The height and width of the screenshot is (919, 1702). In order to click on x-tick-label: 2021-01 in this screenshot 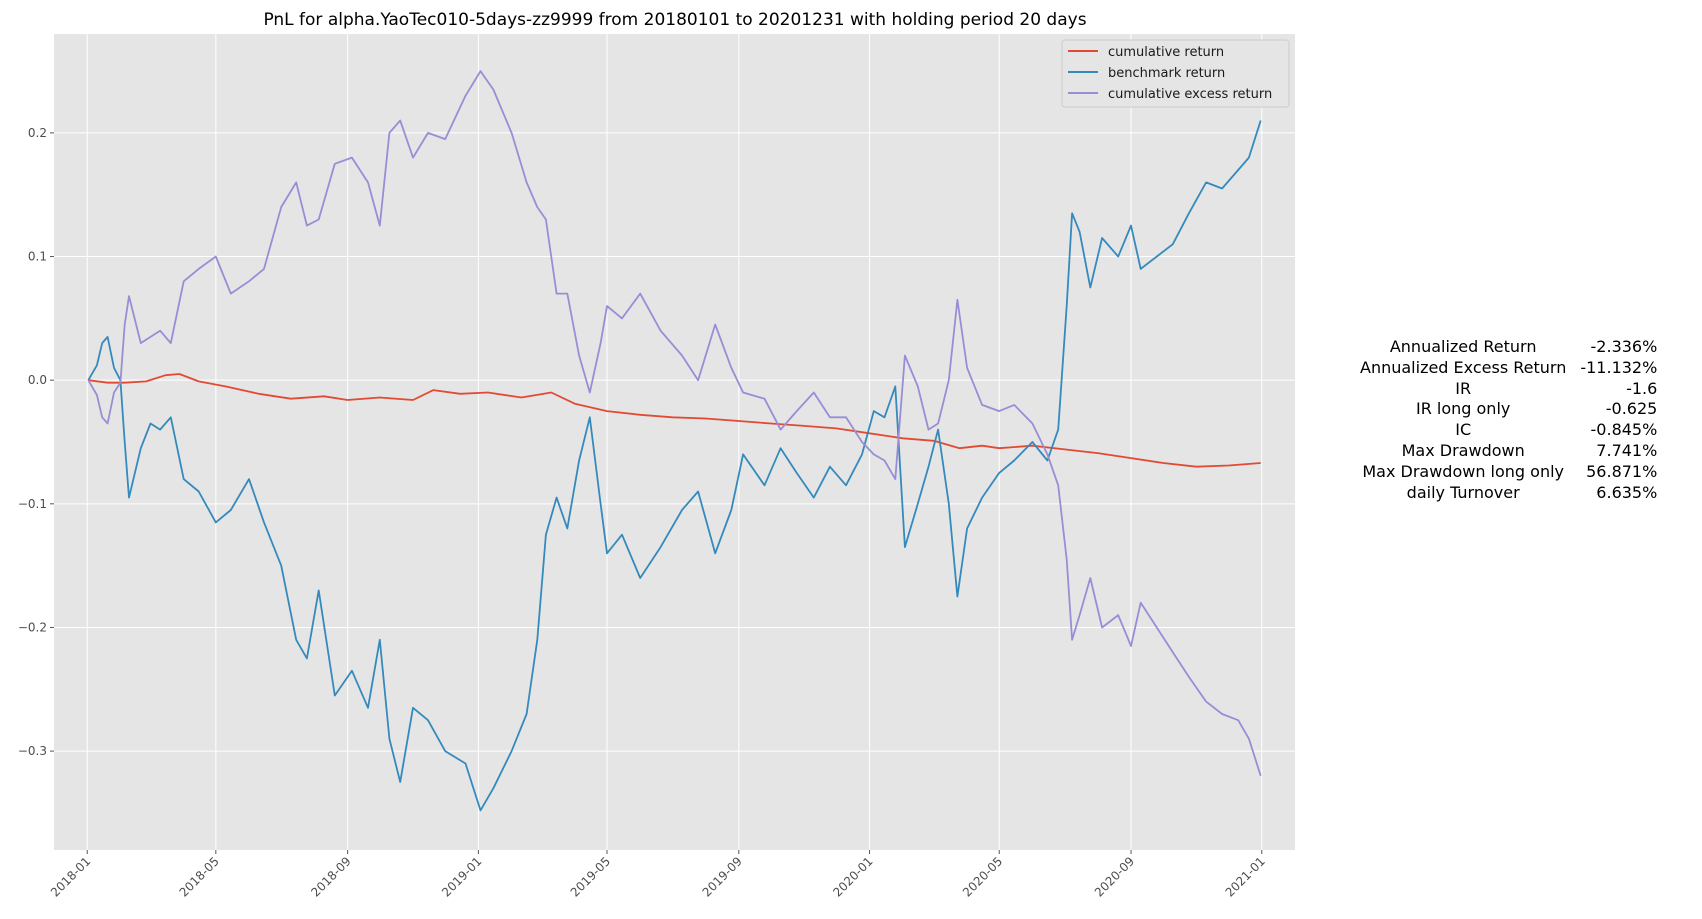, I will do `click(1245, 876)`.